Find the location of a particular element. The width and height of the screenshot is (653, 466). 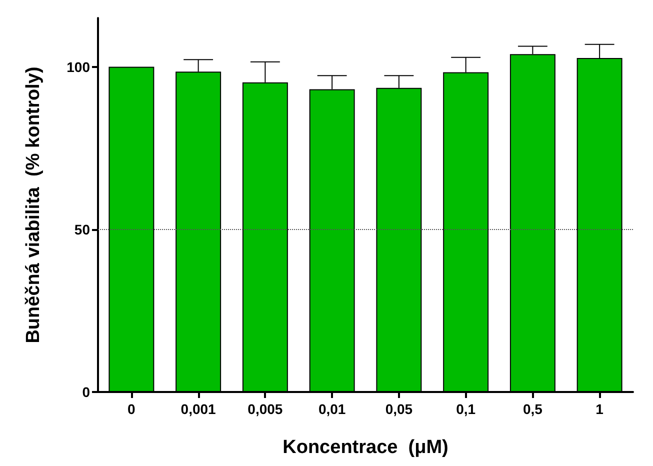

x-tick-label: 0,05 is located at coordinates (399, 409).